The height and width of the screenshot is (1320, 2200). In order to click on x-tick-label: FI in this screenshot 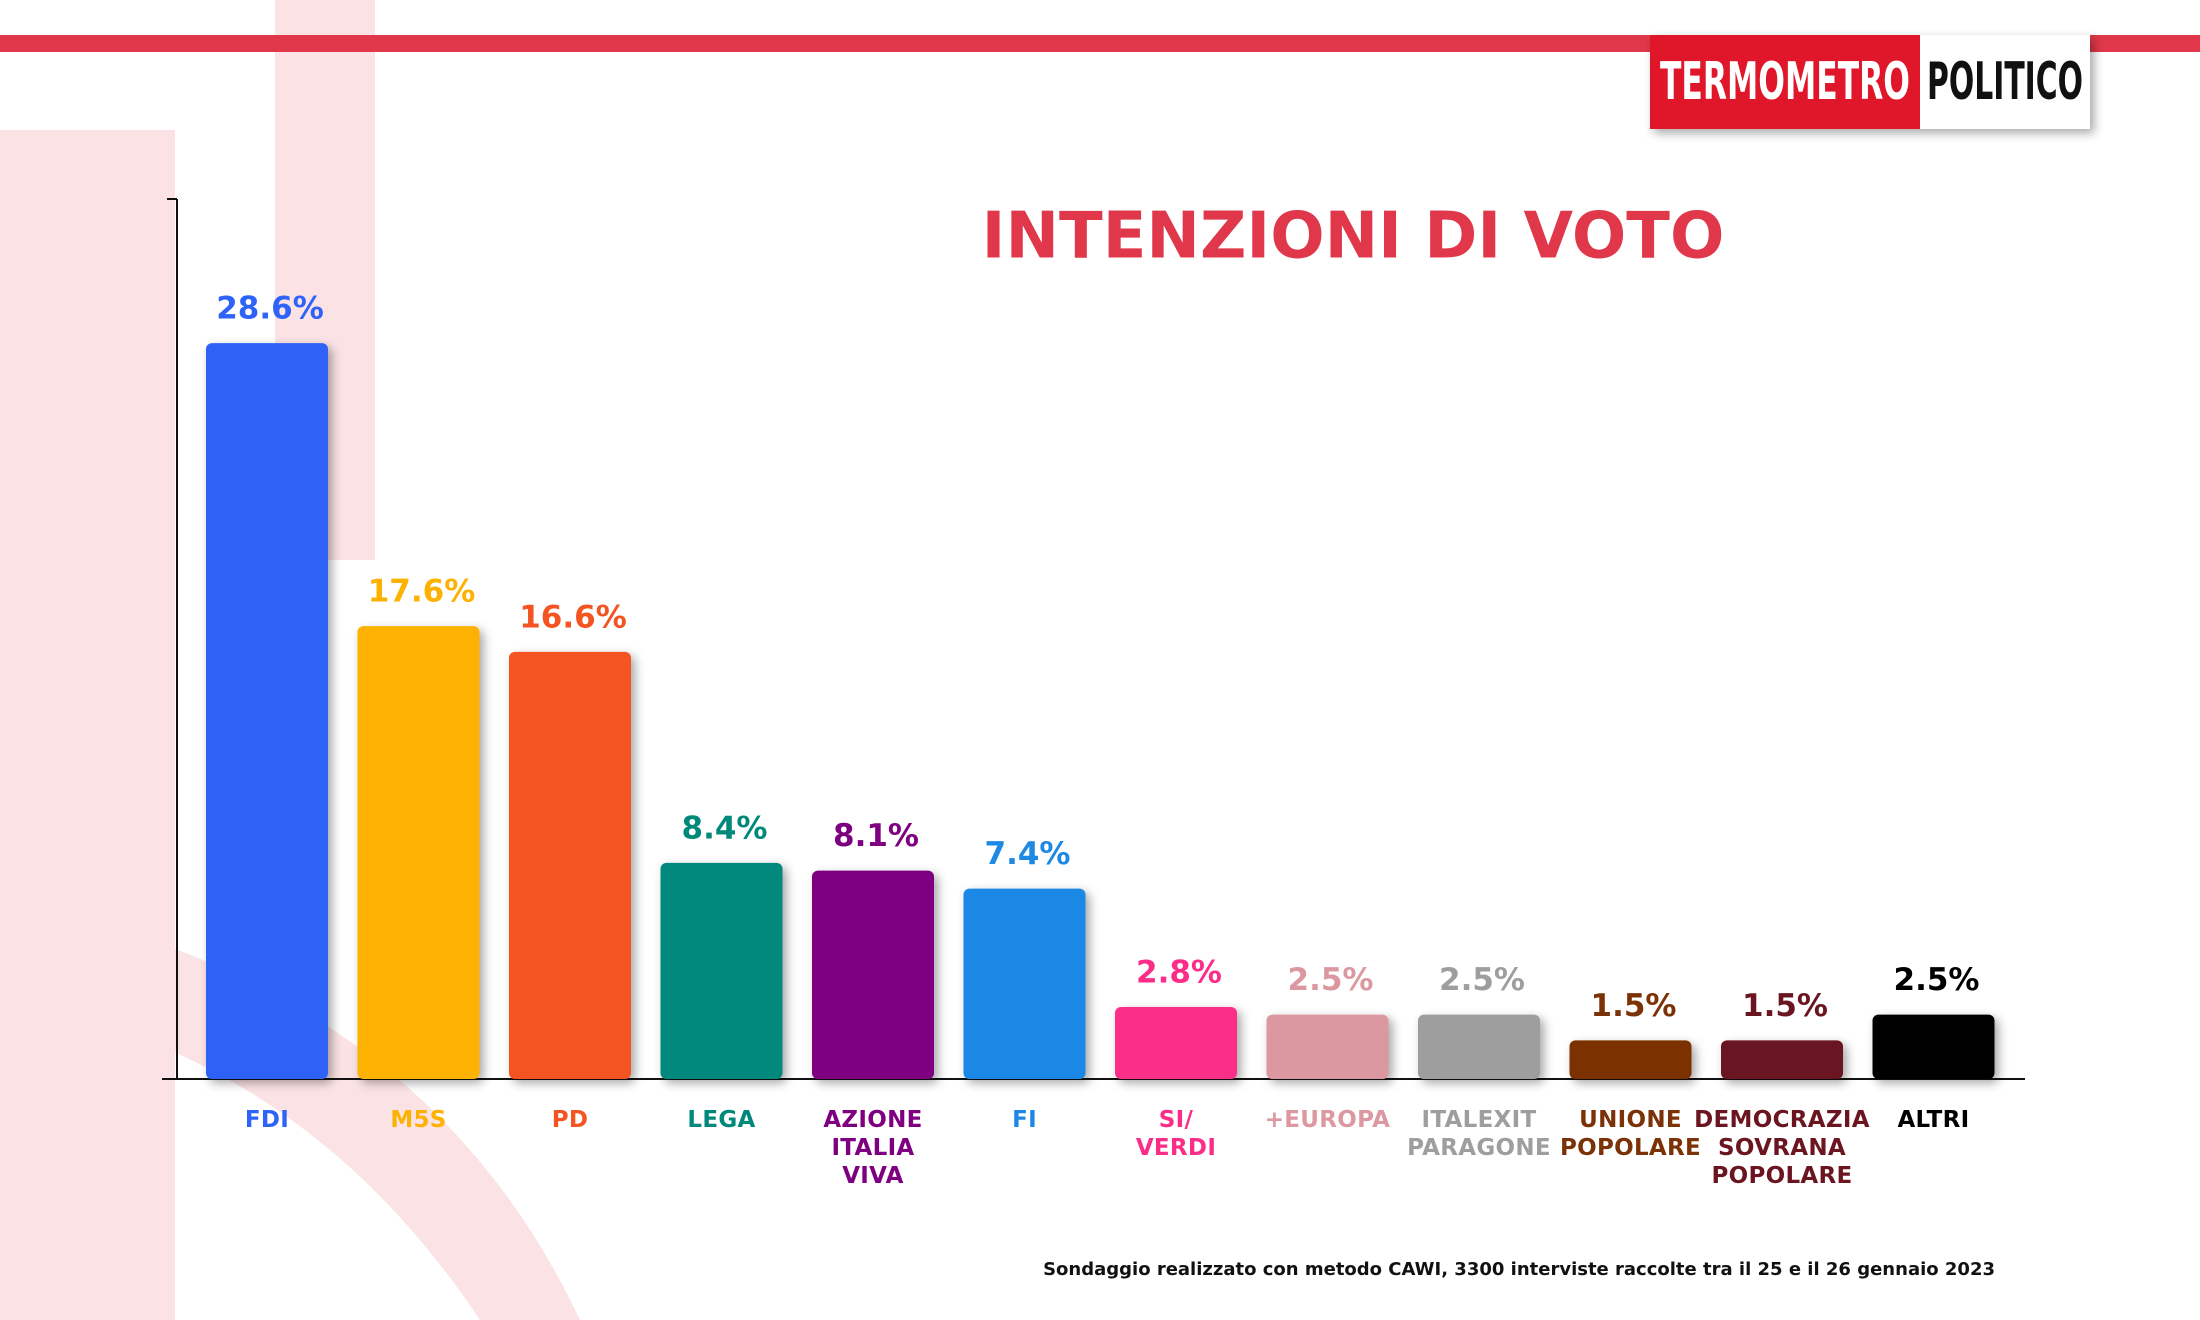, I will do `click(1024, 1120)`.